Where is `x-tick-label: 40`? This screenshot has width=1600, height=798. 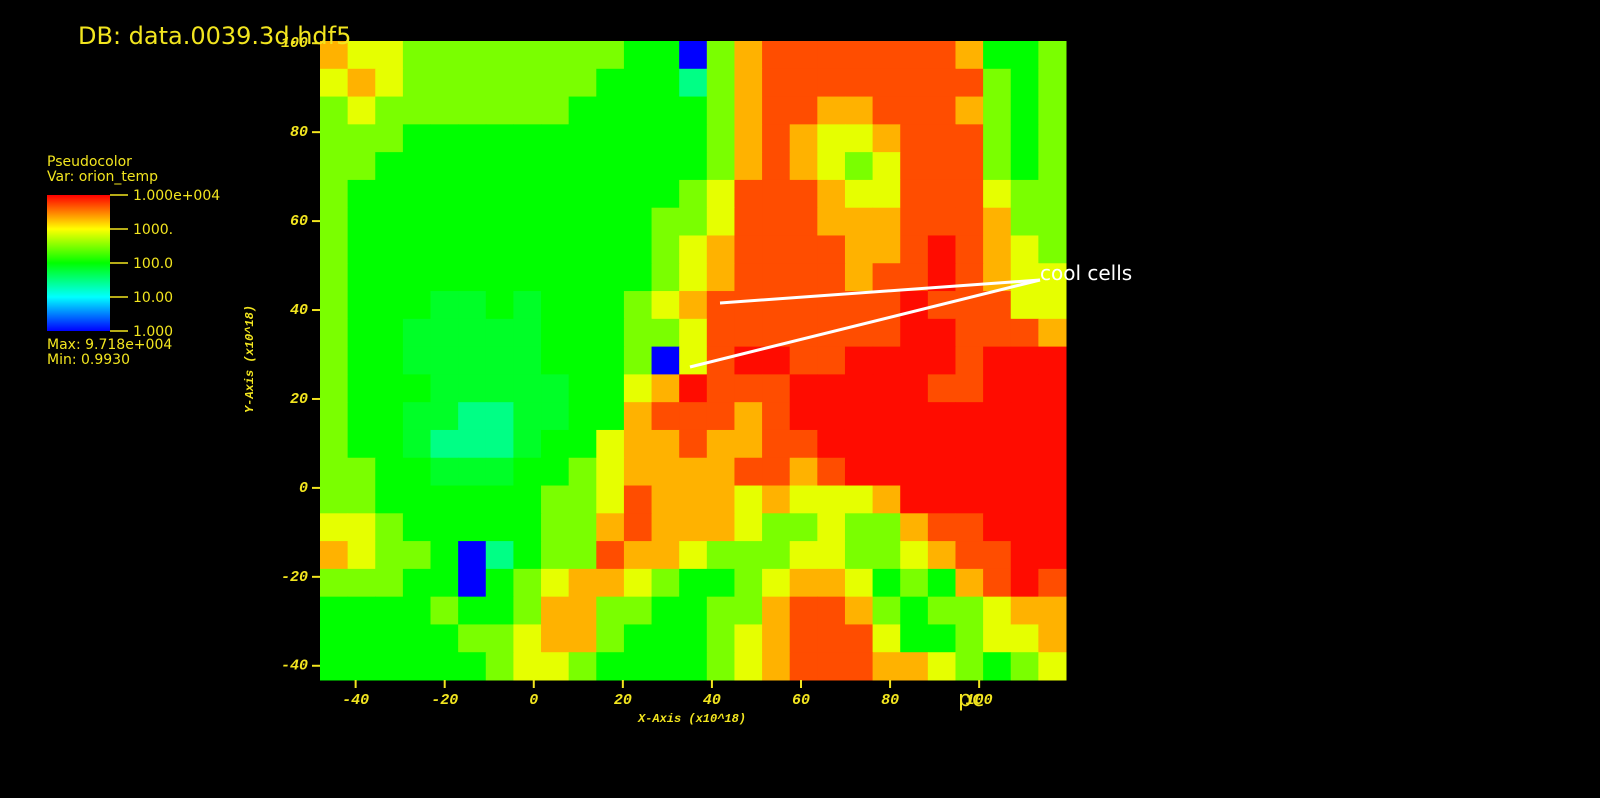
x-tick-label: 40 is located at coordinates (712, 700).